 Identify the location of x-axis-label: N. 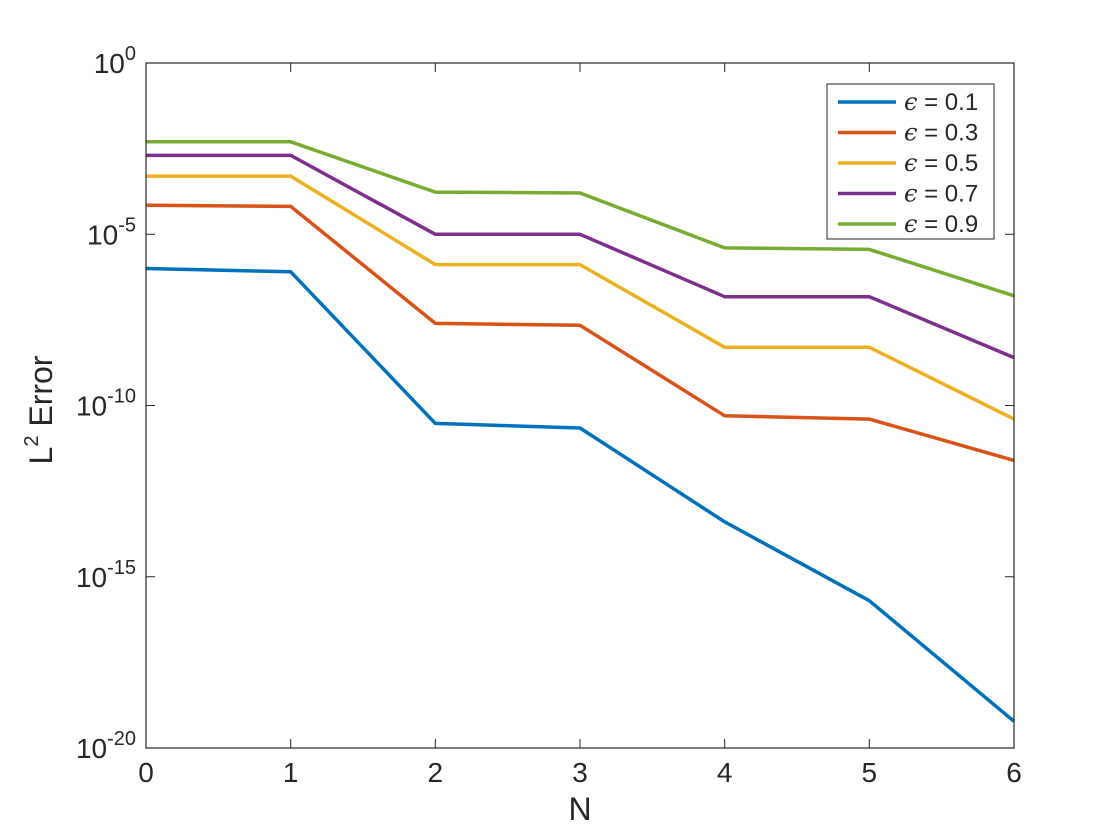
(579, 809).